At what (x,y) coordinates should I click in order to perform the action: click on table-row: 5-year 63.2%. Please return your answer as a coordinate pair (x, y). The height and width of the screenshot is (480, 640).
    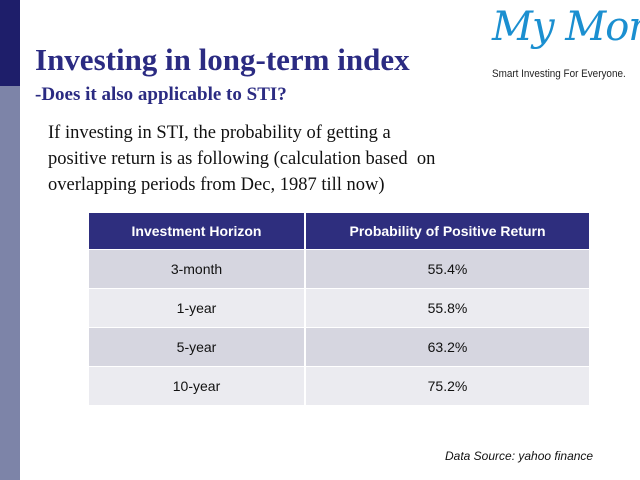
    Looking at the image, I should click on (339, 347).